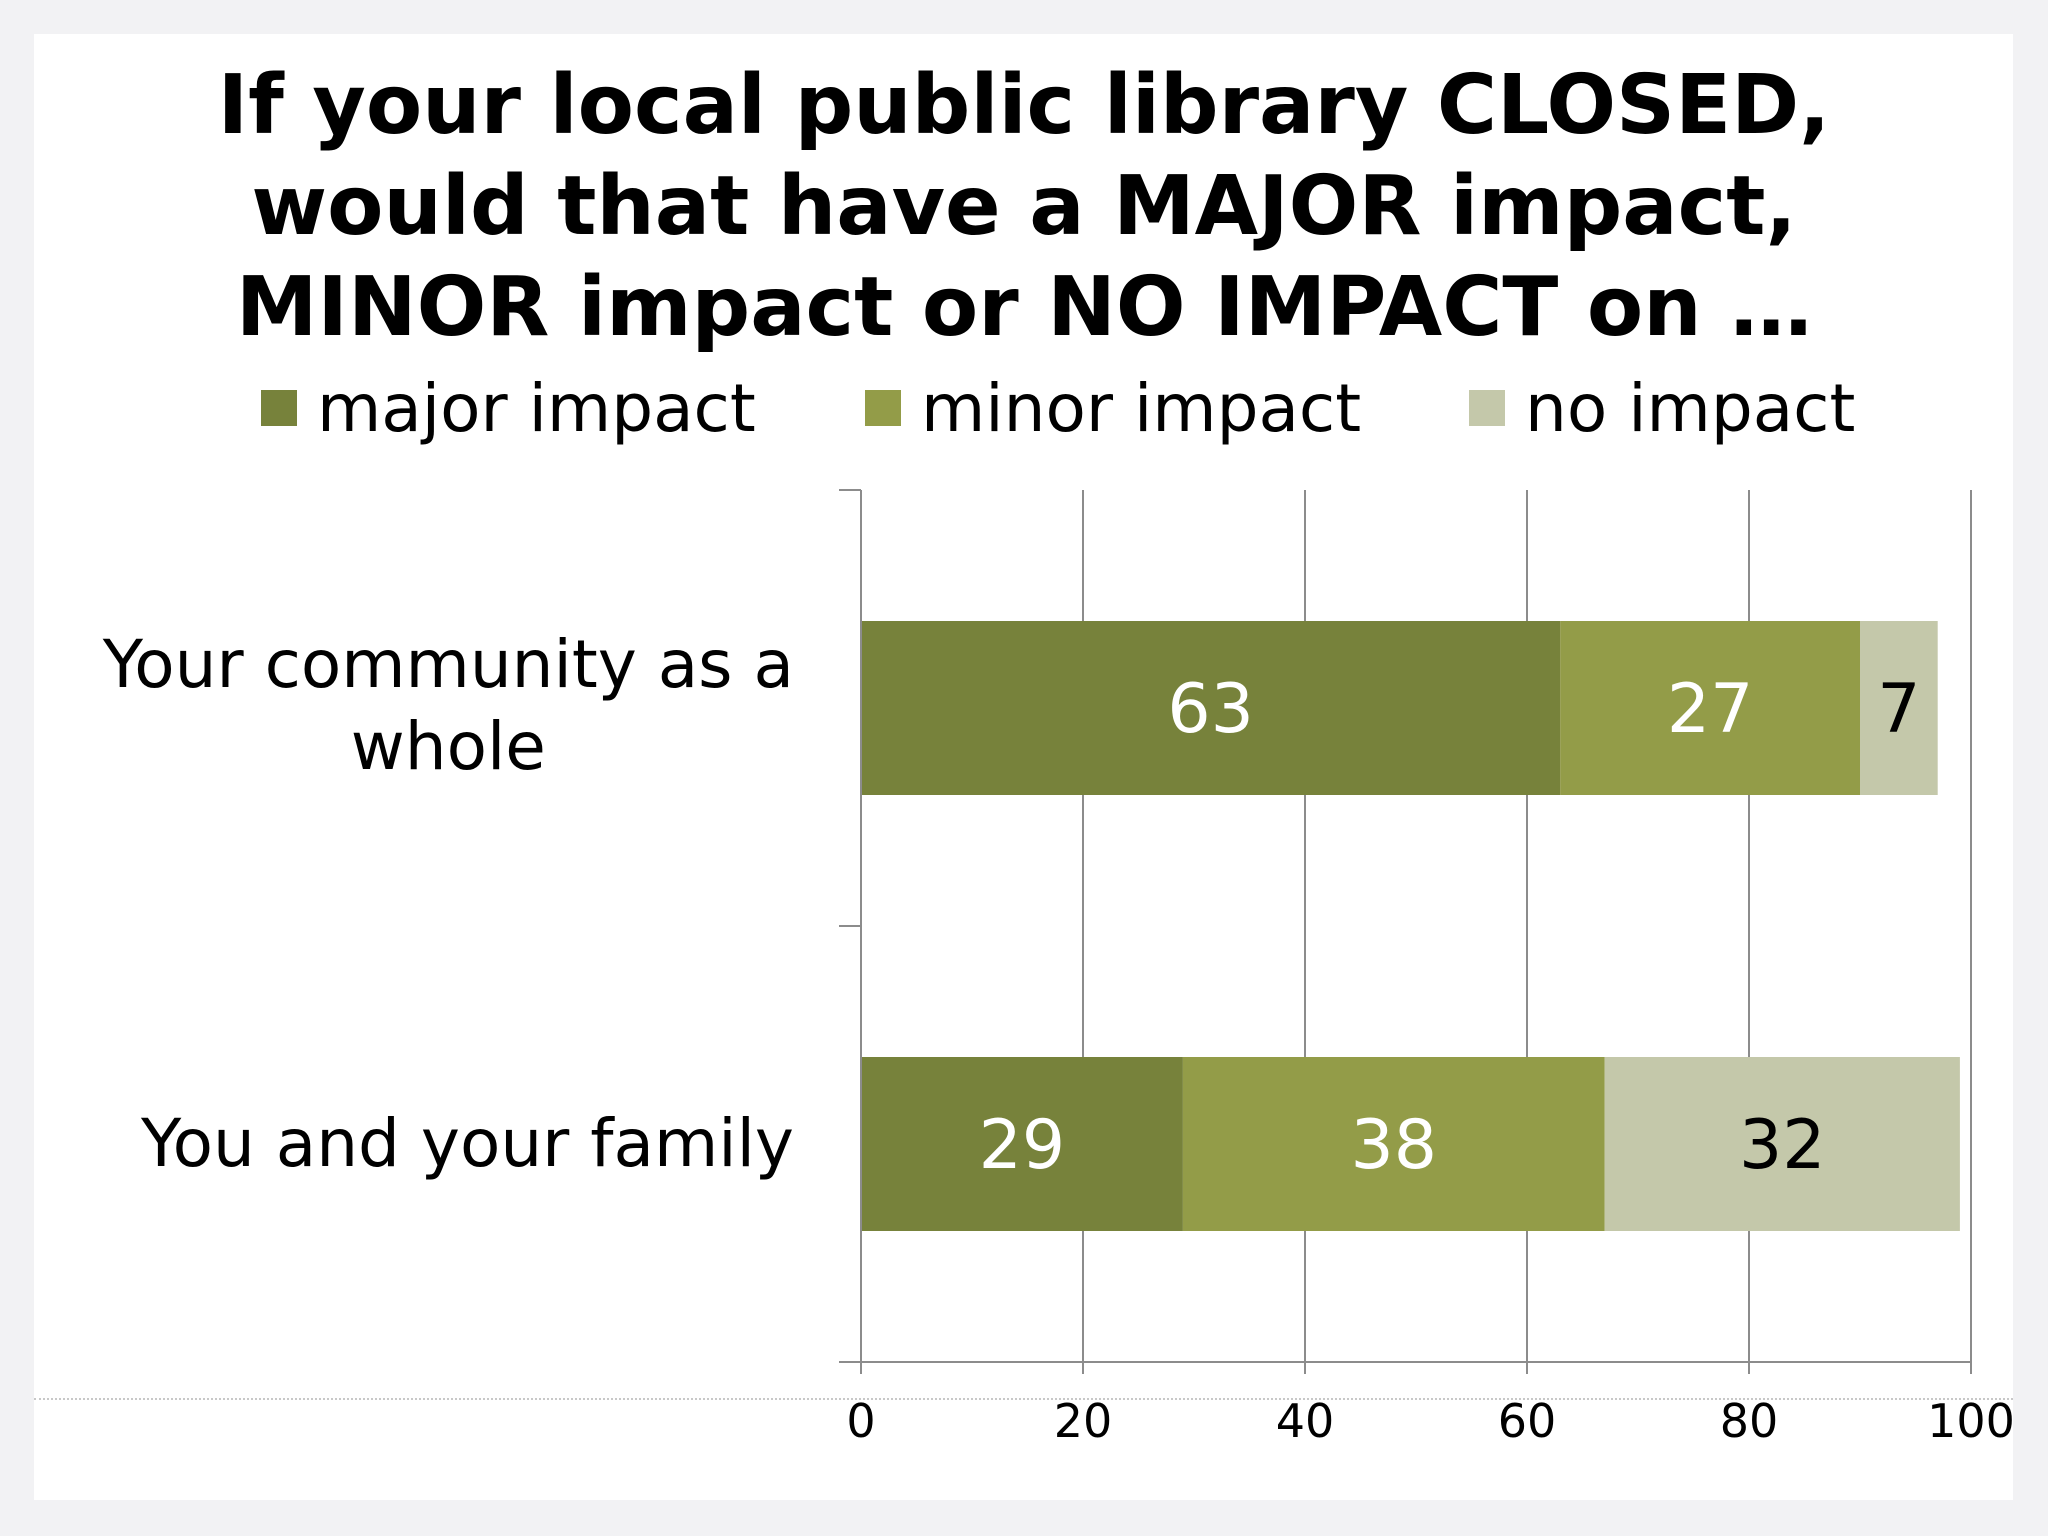  I want to click on slide-footer-divider, so click(1023, 1399).